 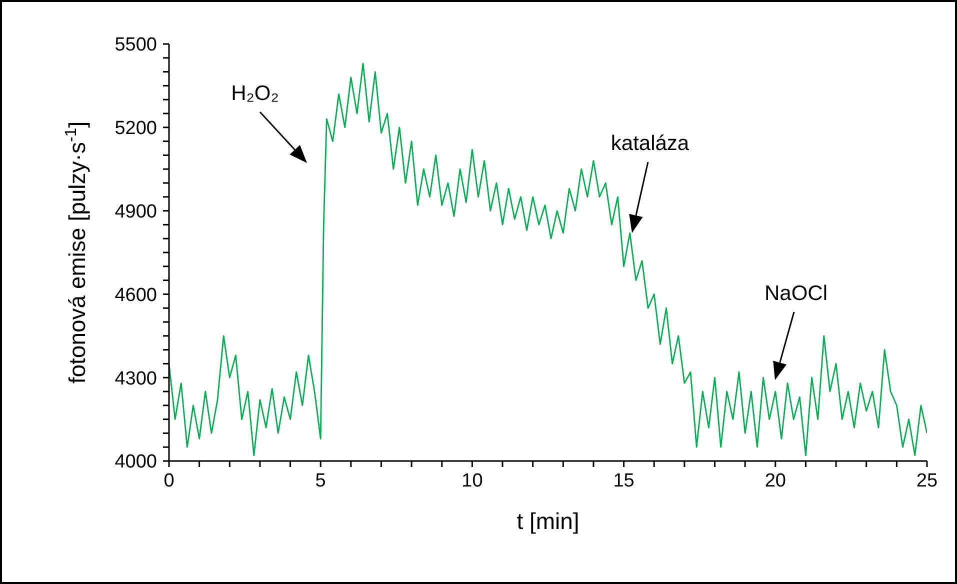 I want to click on x-tick-label: 5, so click(x=320, y=481).